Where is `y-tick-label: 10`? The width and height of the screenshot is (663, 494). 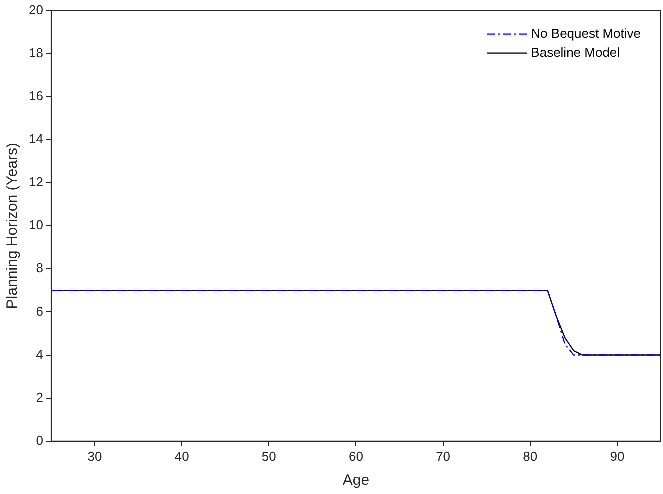 y-tick-label: 10 is located at coordinates (36, 225).